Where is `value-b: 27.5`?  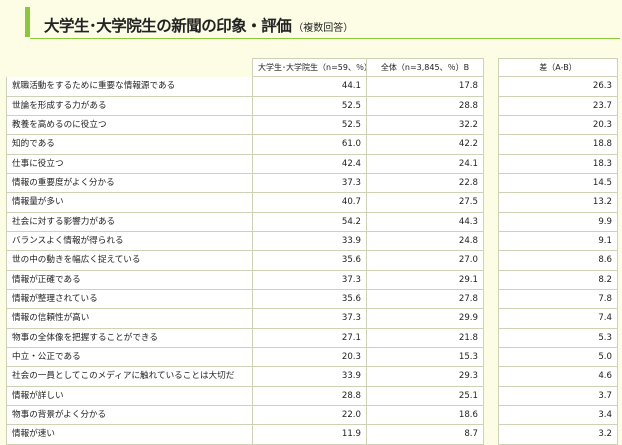
value-b: 27.5 is located at coordinates (425, 203).